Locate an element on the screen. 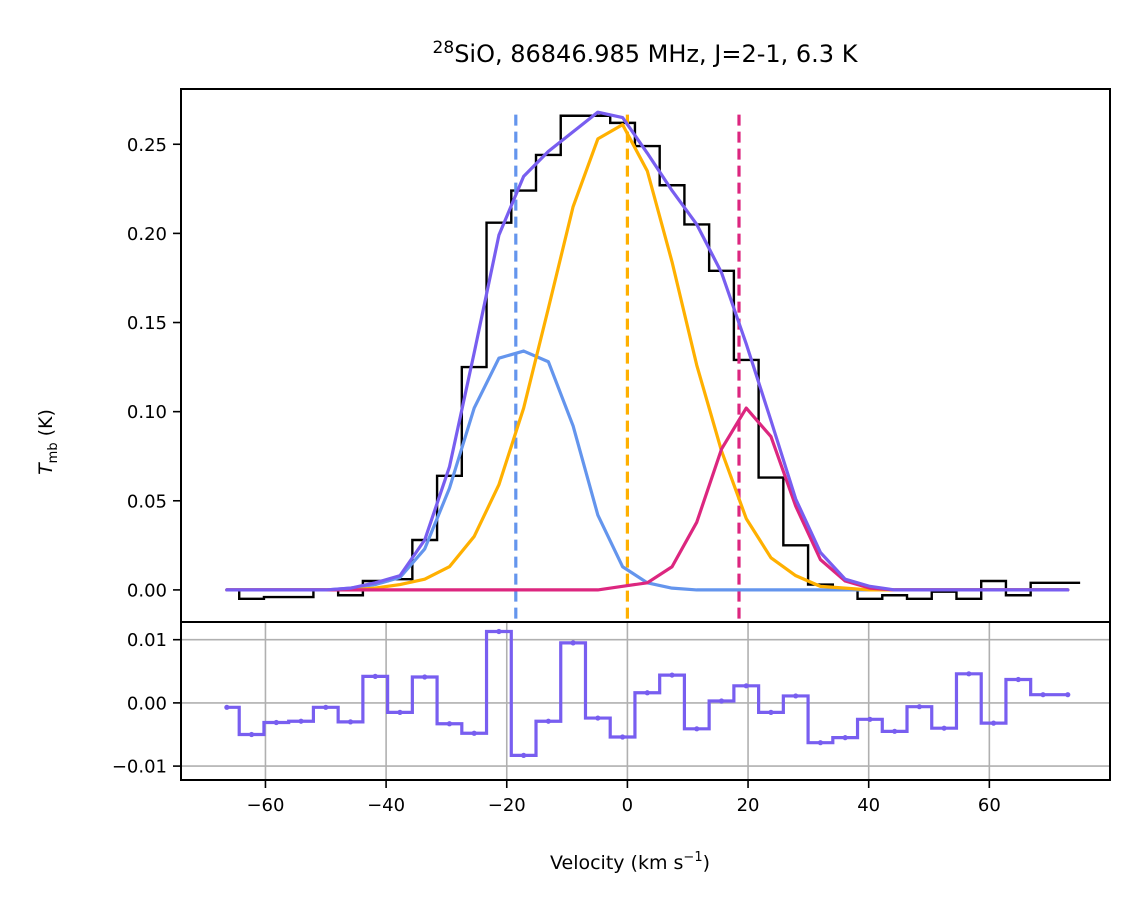  chart-title: 28SiO, 86846.985 MHz, J=2-1, 6.3 K is located at coordinates (646, 53).